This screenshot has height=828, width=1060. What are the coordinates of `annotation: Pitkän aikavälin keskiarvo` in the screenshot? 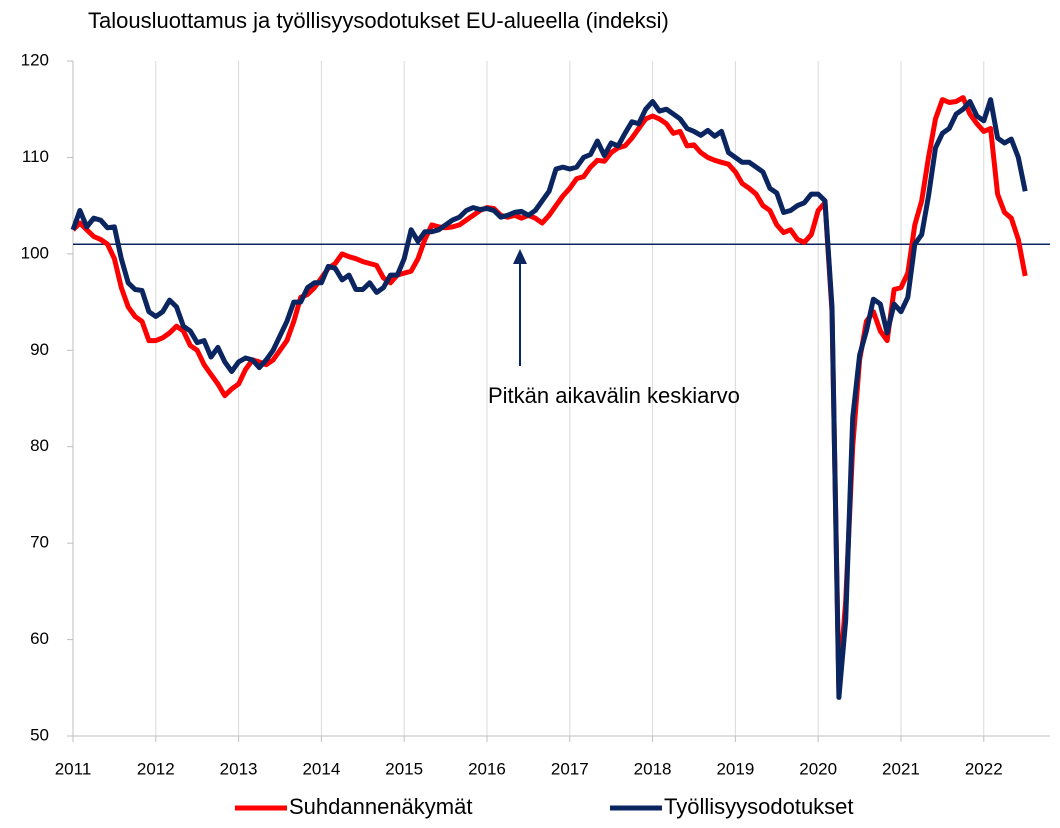 It's located at (614, 395).